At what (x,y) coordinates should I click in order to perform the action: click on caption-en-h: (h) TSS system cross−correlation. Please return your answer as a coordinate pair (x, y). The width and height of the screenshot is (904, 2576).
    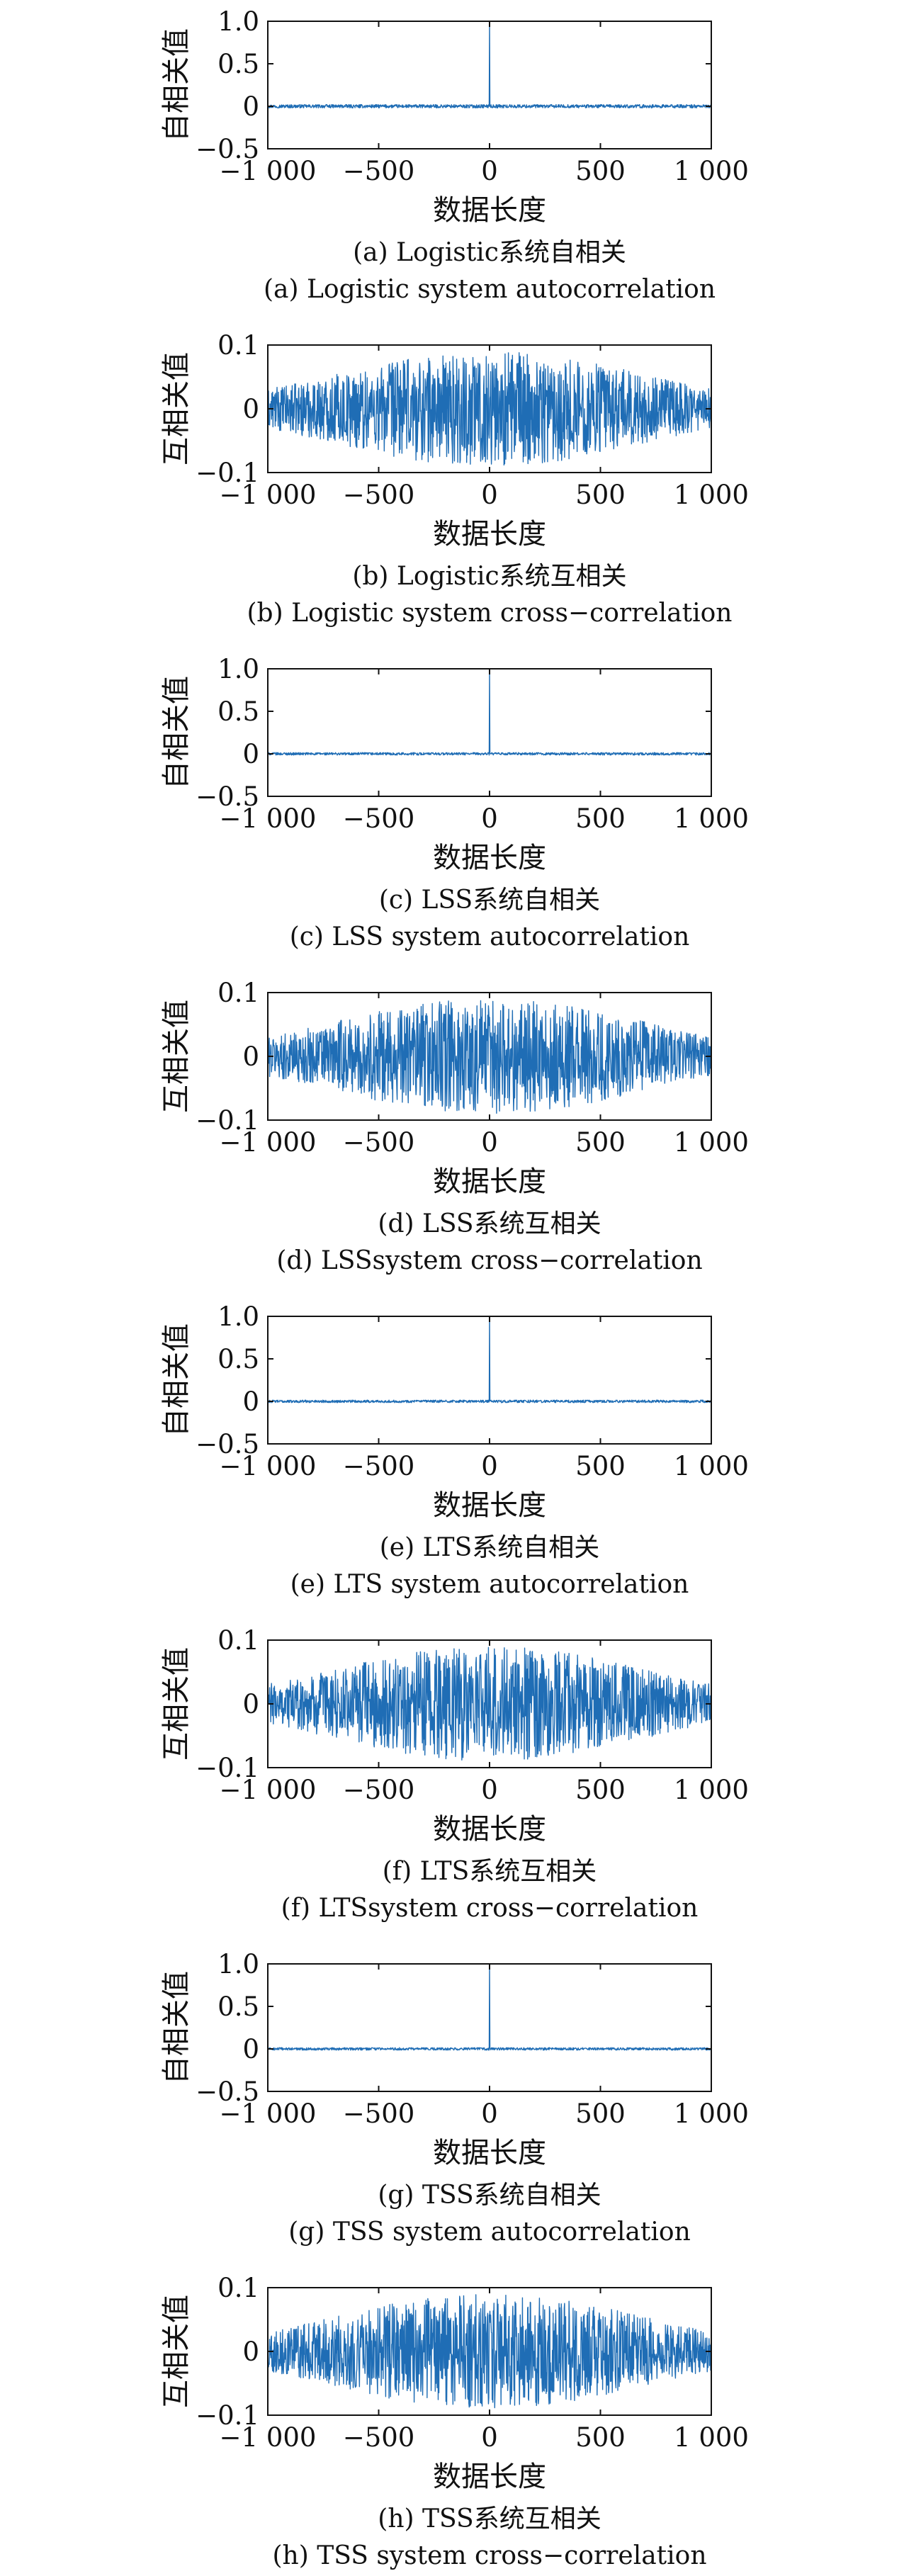
    Looking at the image, I should click on (489, 2555).